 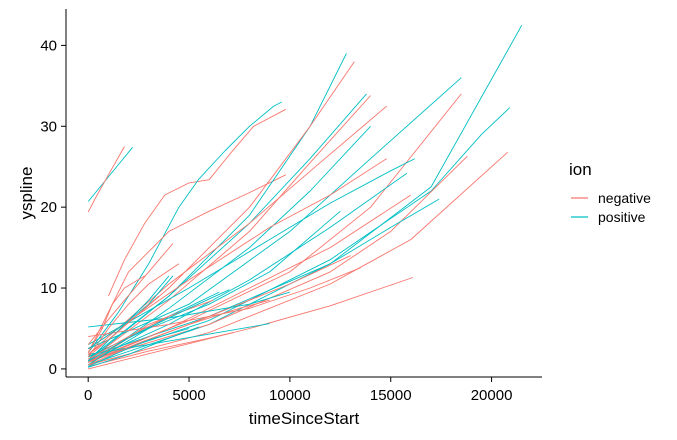 I want to click on x-axis-ticks: 0 5000 10000 15000 20000, so click(x=298, y=390).